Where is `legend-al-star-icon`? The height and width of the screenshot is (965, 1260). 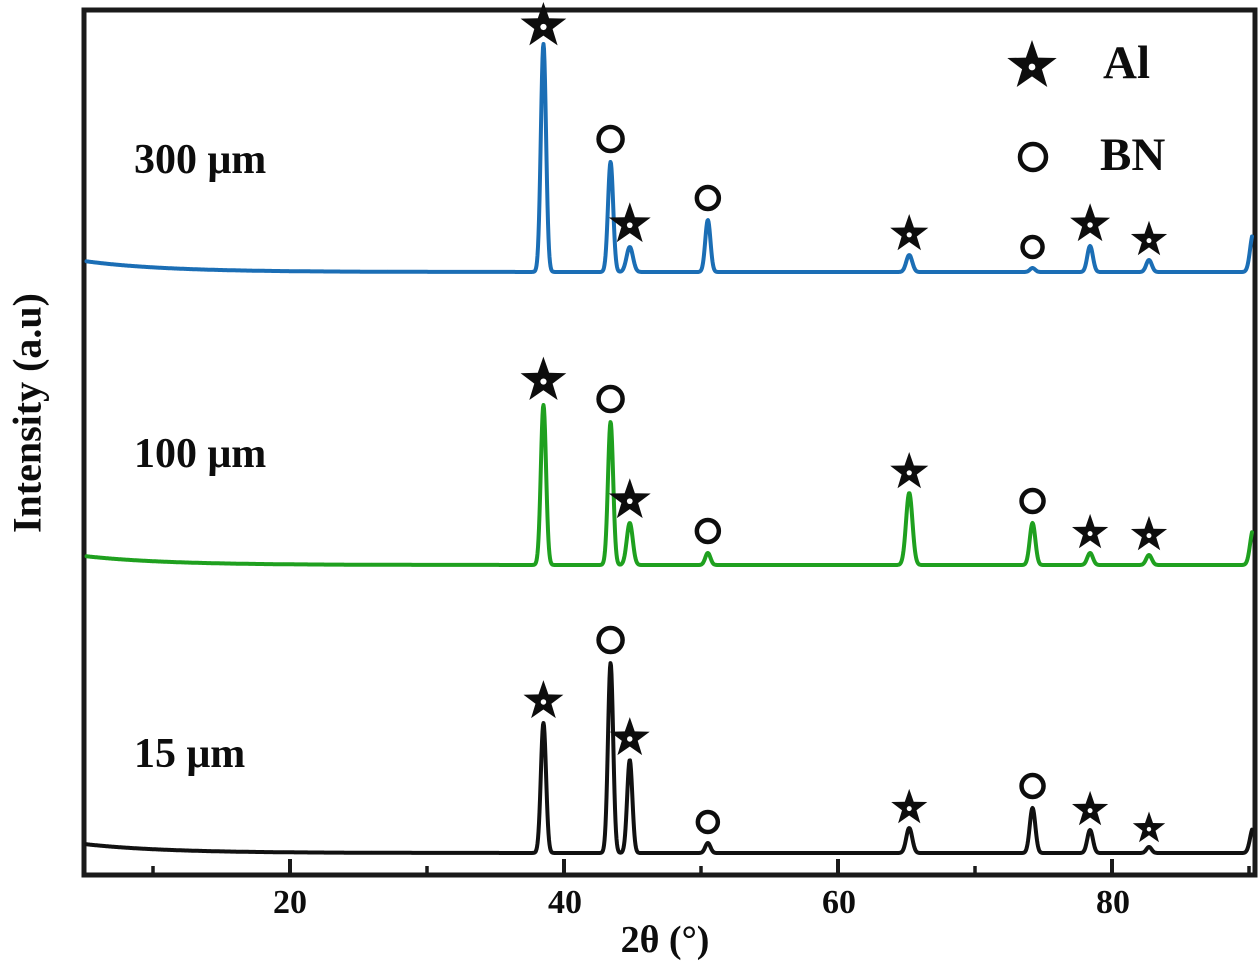
legend-al-star-icon is located at coordinates (1032, 63).